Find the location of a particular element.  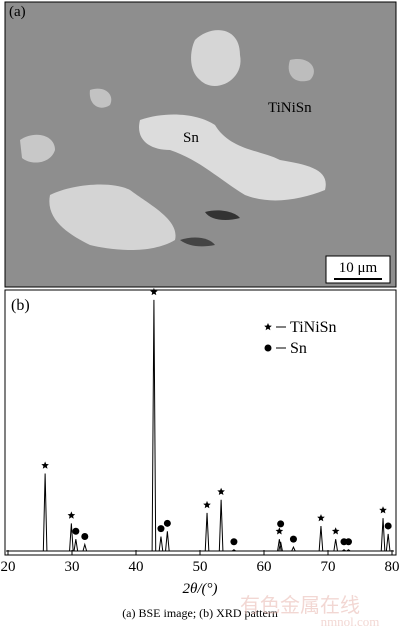

annotation: TiNiSn is located at coordinates (290, 108).